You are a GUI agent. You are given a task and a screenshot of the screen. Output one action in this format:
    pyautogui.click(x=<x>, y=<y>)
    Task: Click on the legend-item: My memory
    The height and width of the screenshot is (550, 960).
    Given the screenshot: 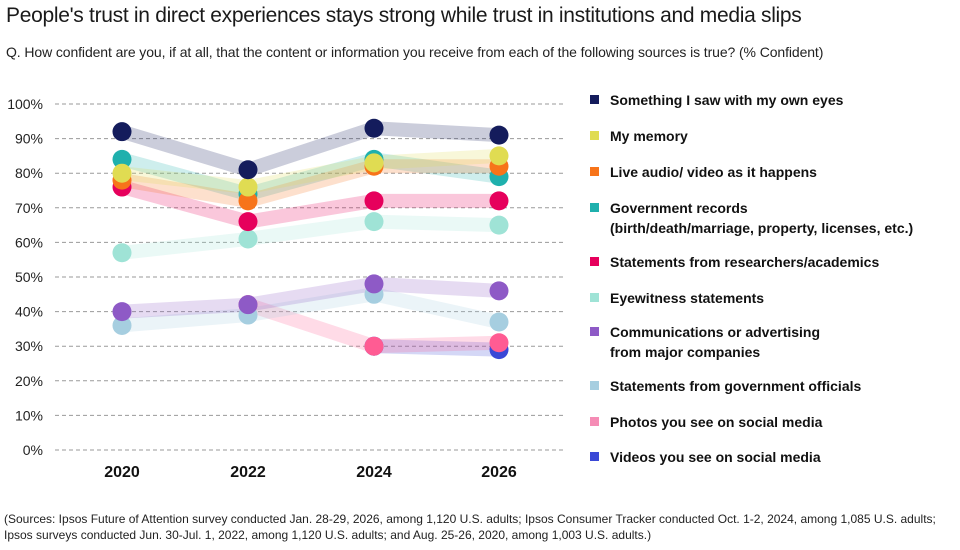 What is the action you would take?
    pyautogui.click(x=639, y=136)
    